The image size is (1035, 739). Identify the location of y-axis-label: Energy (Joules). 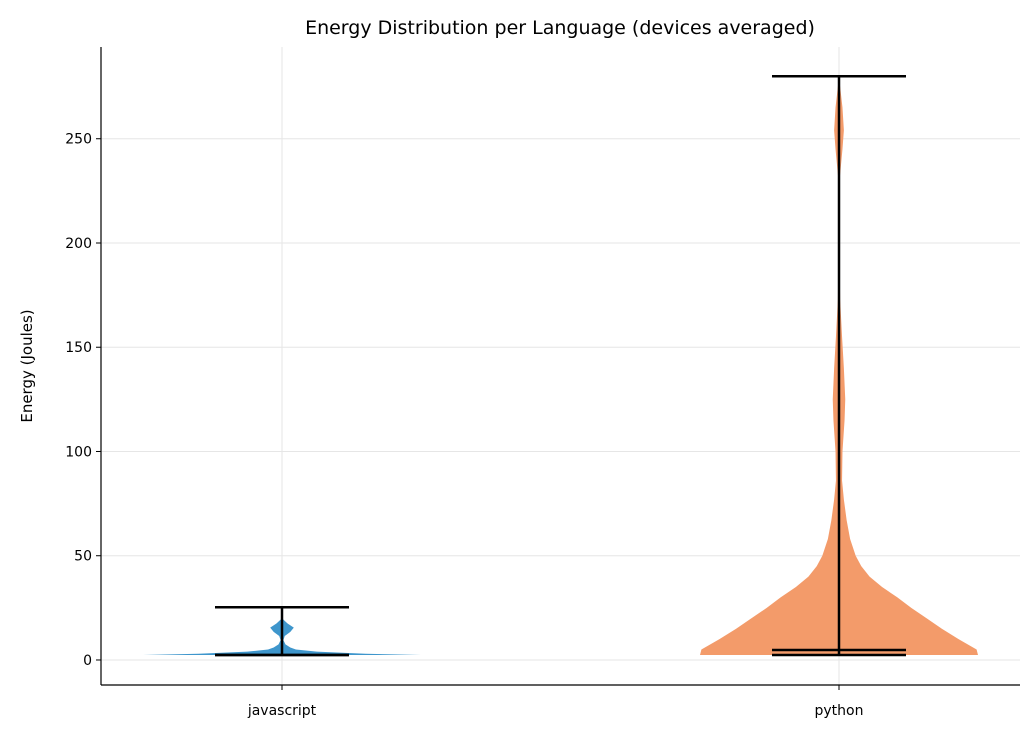
(27, 365).